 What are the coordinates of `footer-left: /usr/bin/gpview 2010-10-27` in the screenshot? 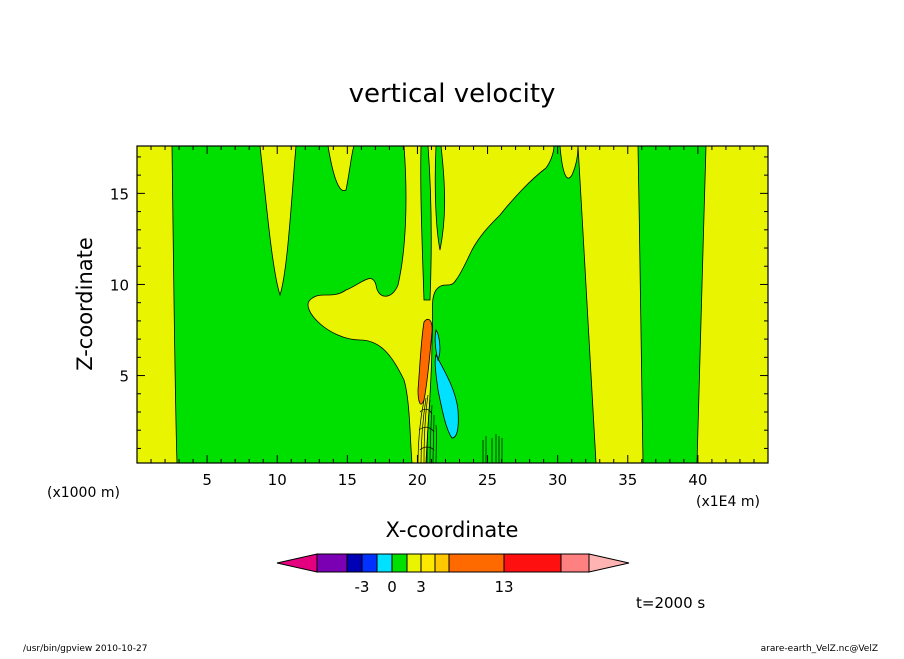 It's located at (85, 649).